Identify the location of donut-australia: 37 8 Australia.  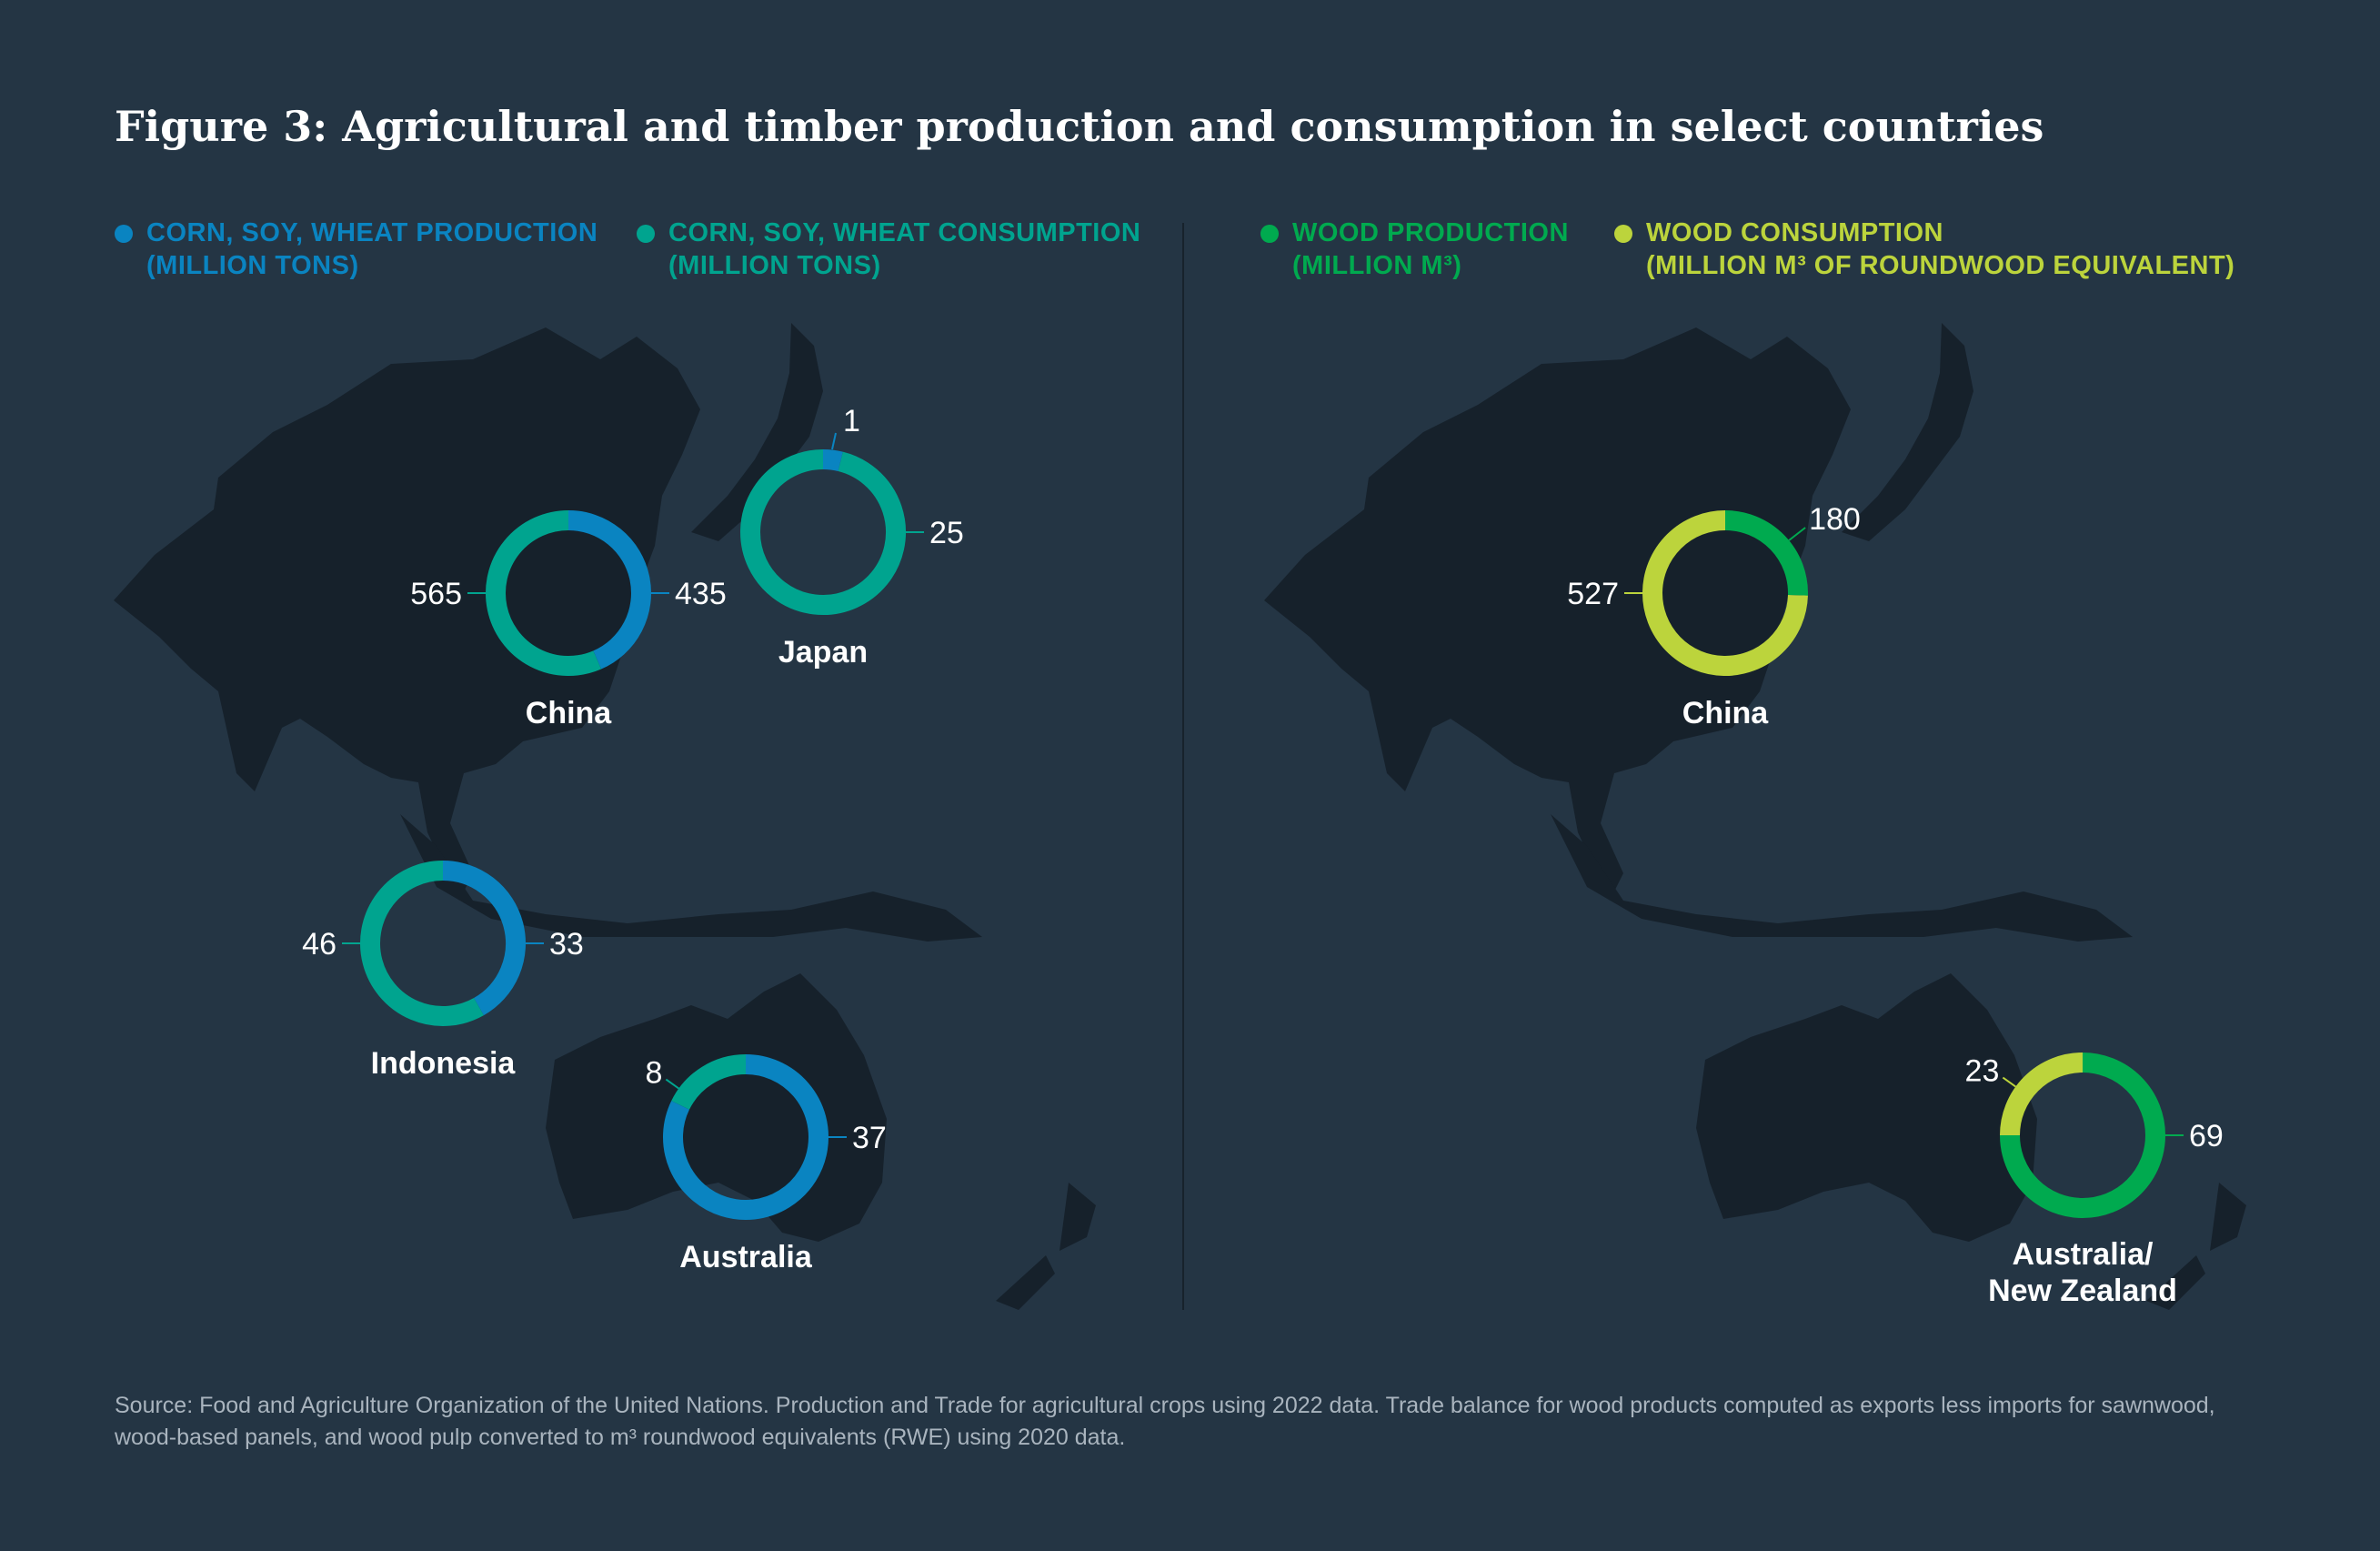
(766, 1164).